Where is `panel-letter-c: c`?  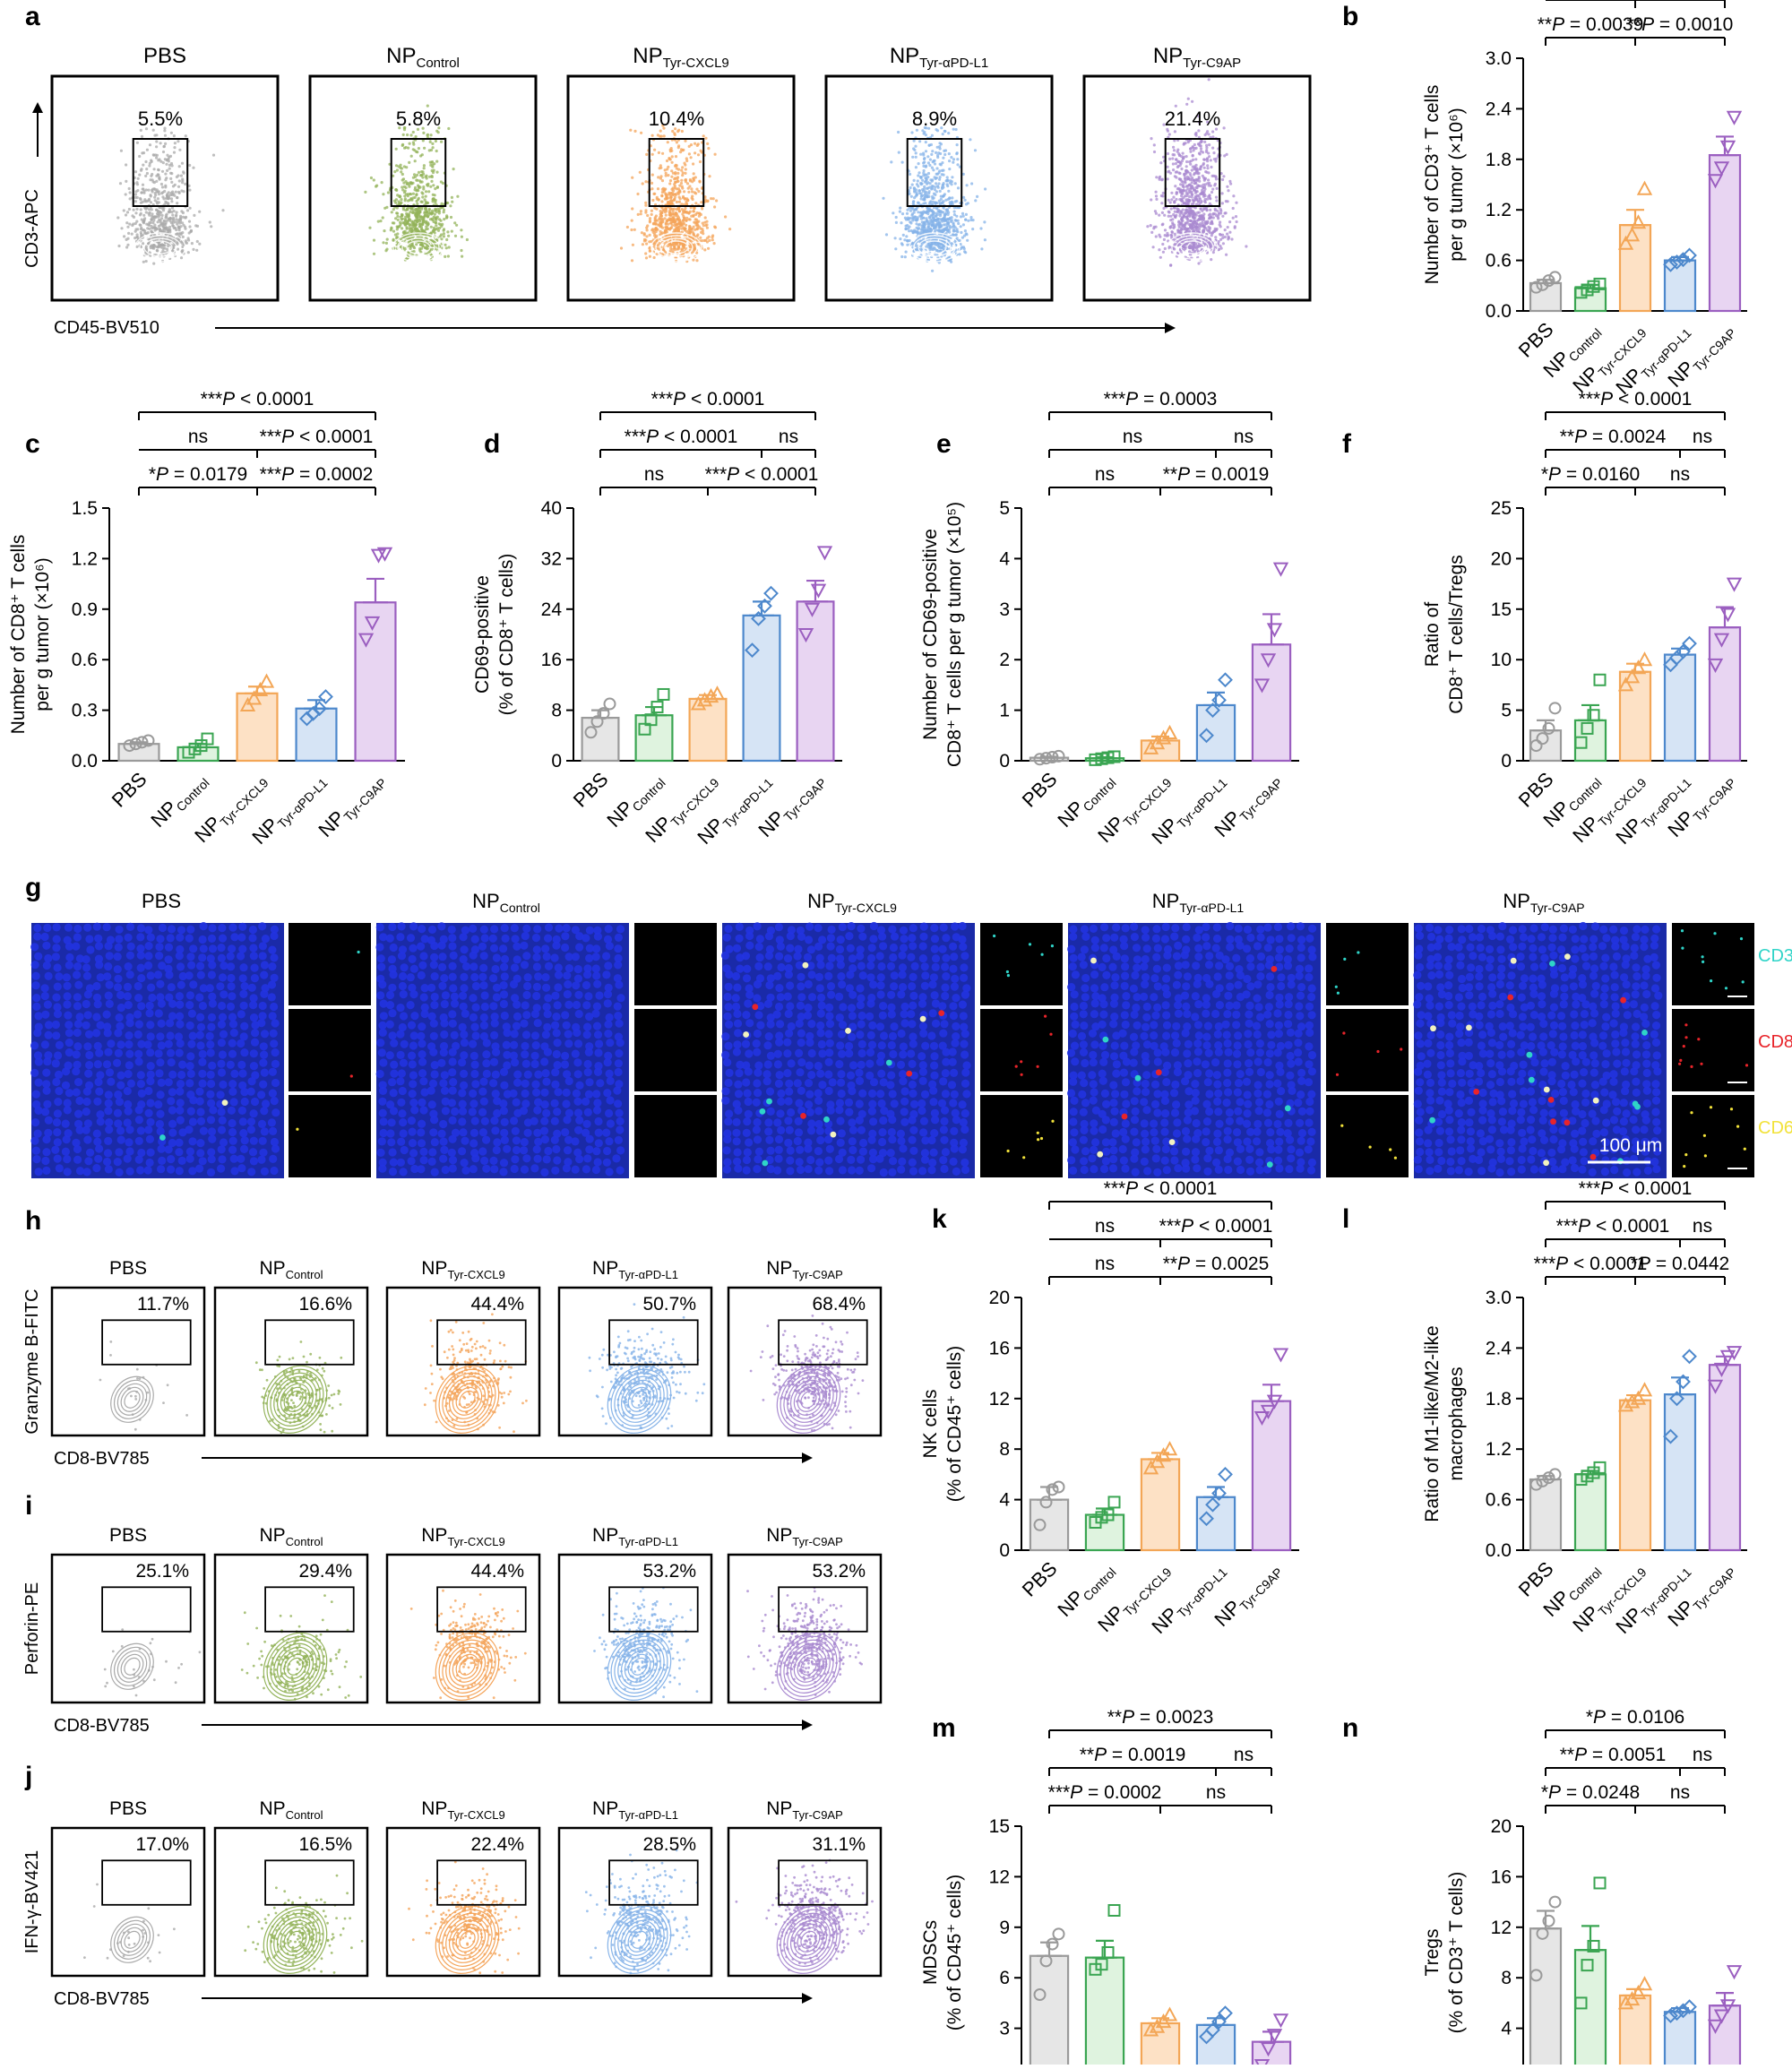
panel-letter-c: c is located at coordinates (32, 444).